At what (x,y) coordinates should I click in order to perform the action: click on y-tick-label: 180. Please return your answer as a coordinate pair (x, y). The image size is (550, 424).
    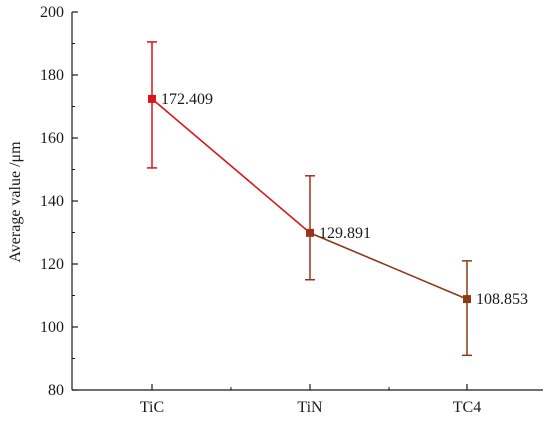
    Looking at the image, I should click on (52, 75).